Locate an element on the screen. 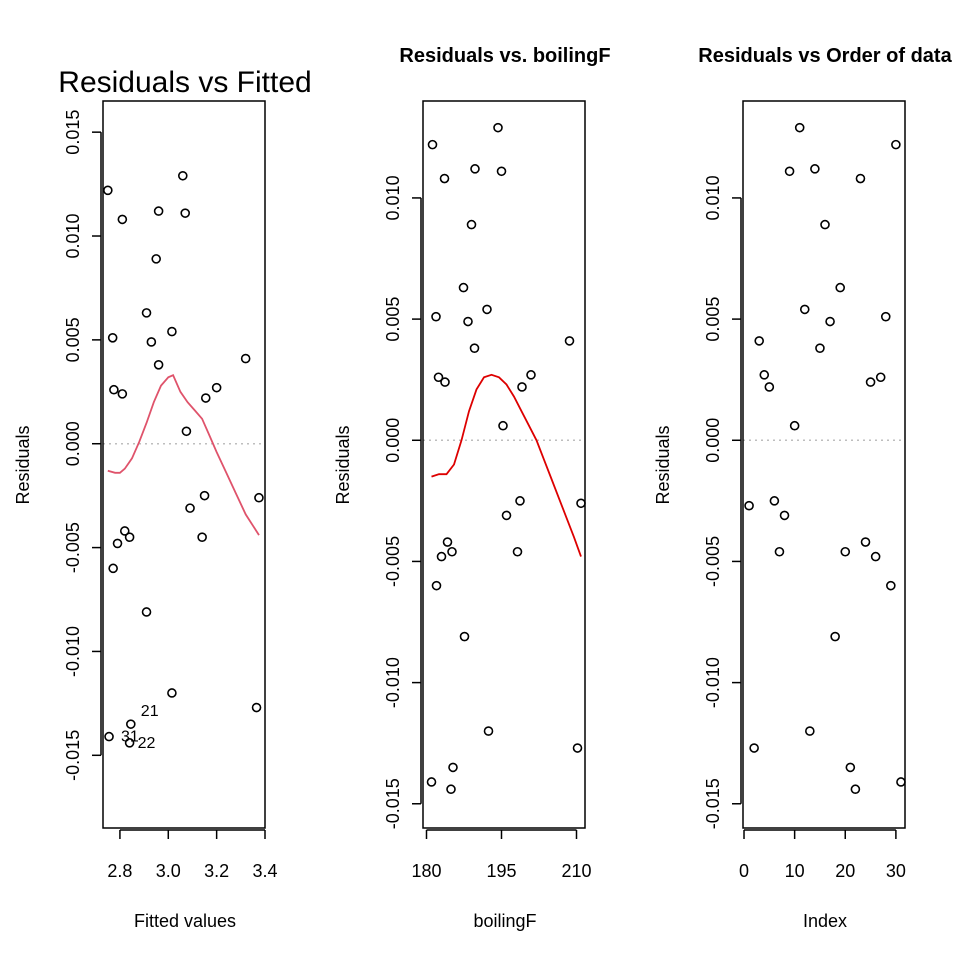  plot-frame is located at coordinates (824, 464).